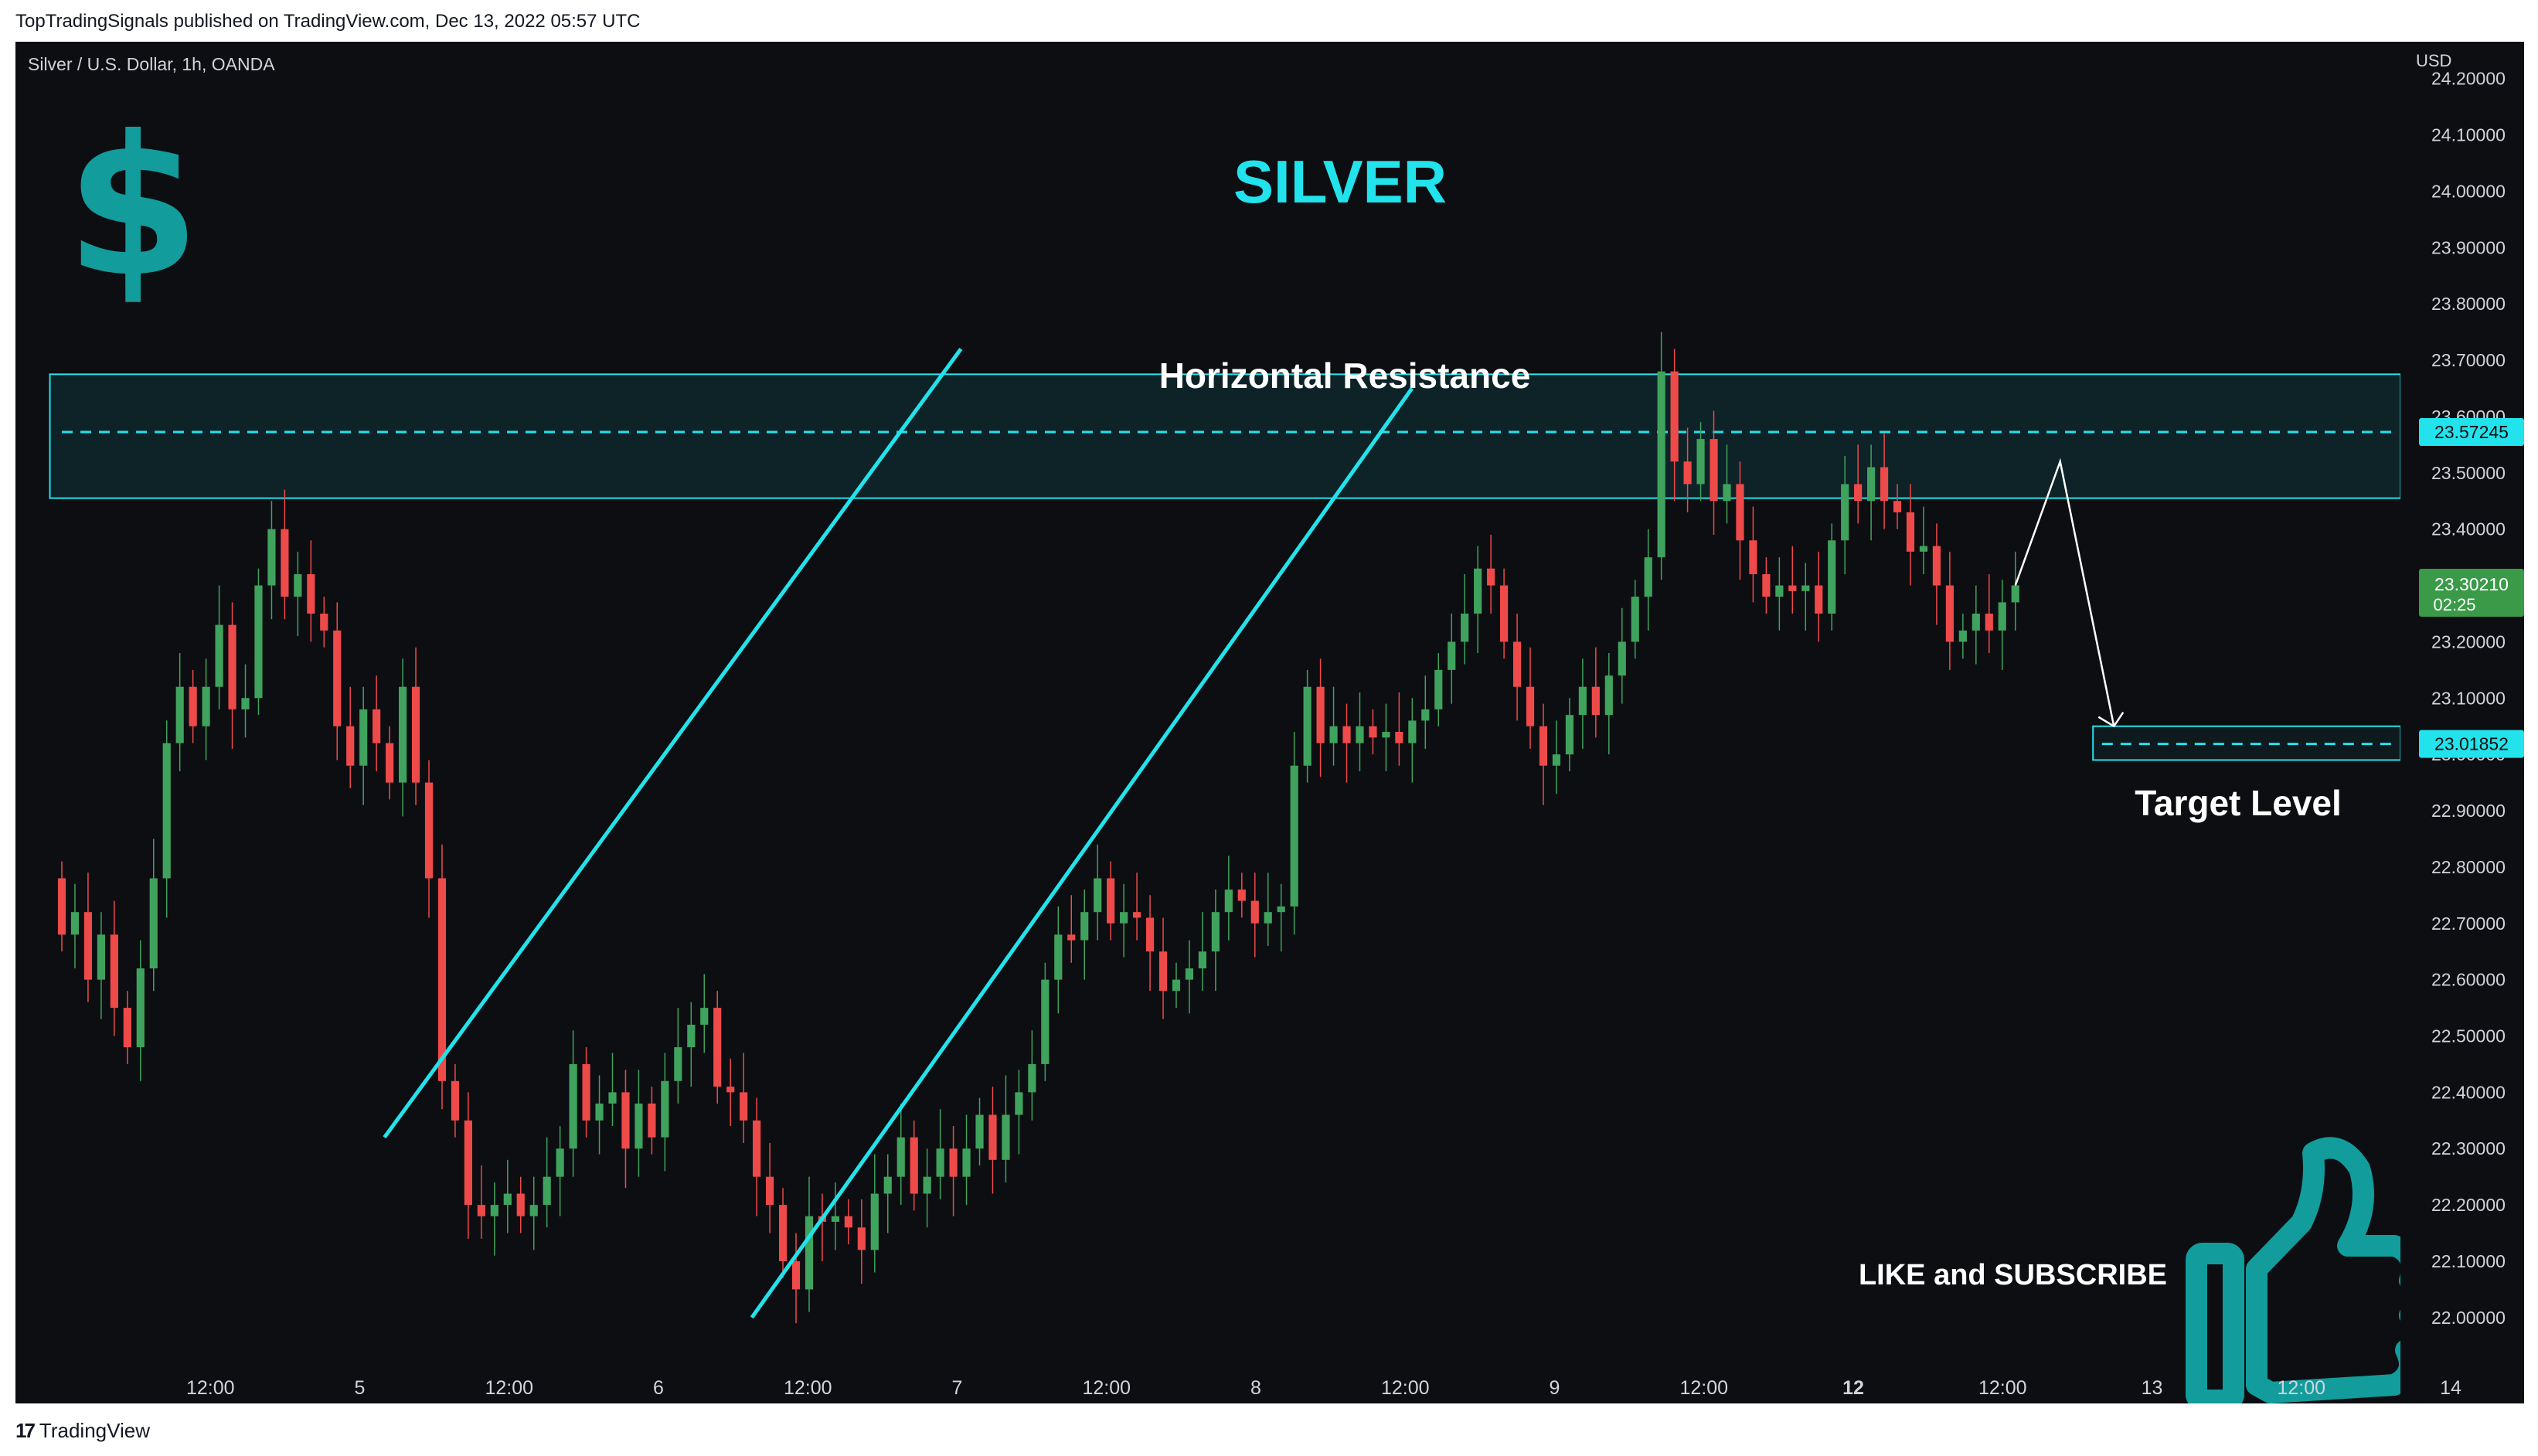 Image resolution: width=2538 pixels, height=1456 pixels. What do you see at coordinates (2469, 924) in the screenshot?
I see `price-tick-label: 22.70000` at bounding box center [2469, 924].